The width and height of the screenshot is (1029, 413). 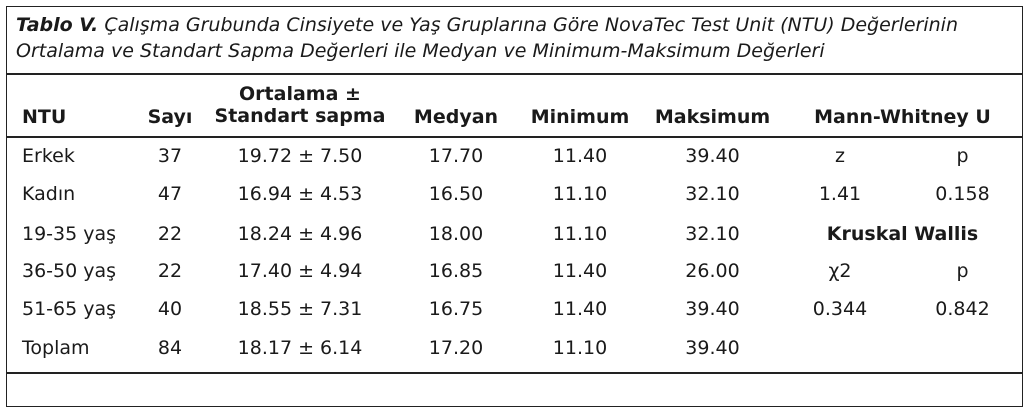 I want to click on caption-label: Tablo V., so click(x=57, y=25).